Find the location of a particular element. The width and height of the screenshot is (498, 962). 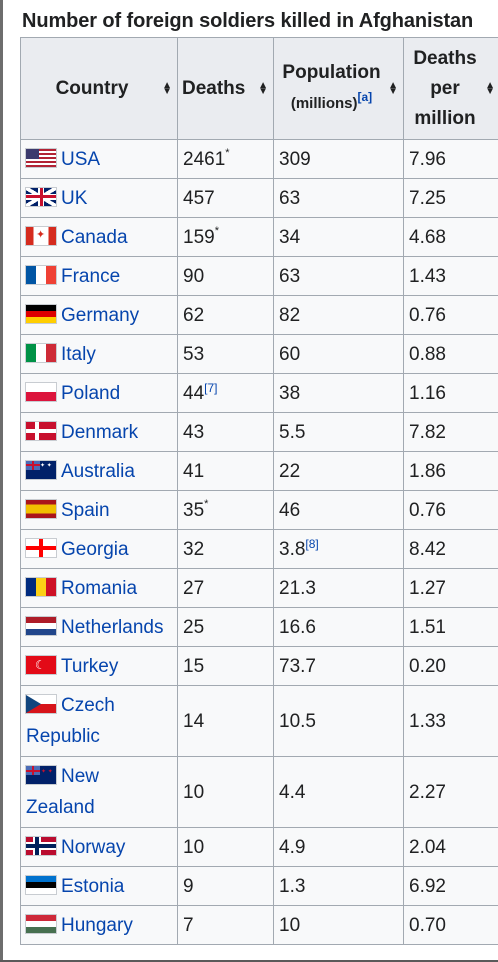

footnote-link: [8] is located at coordinates (312, 543).